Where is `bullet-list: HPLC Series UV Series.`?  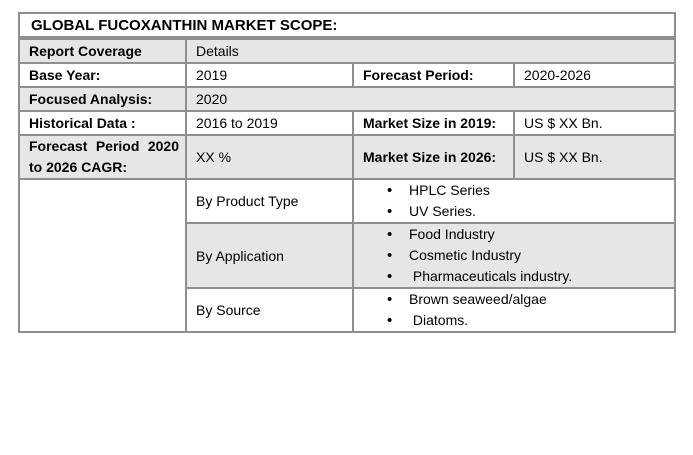
bullet-list: HPLC Series UV Series. is located at coordinates (515, 201).